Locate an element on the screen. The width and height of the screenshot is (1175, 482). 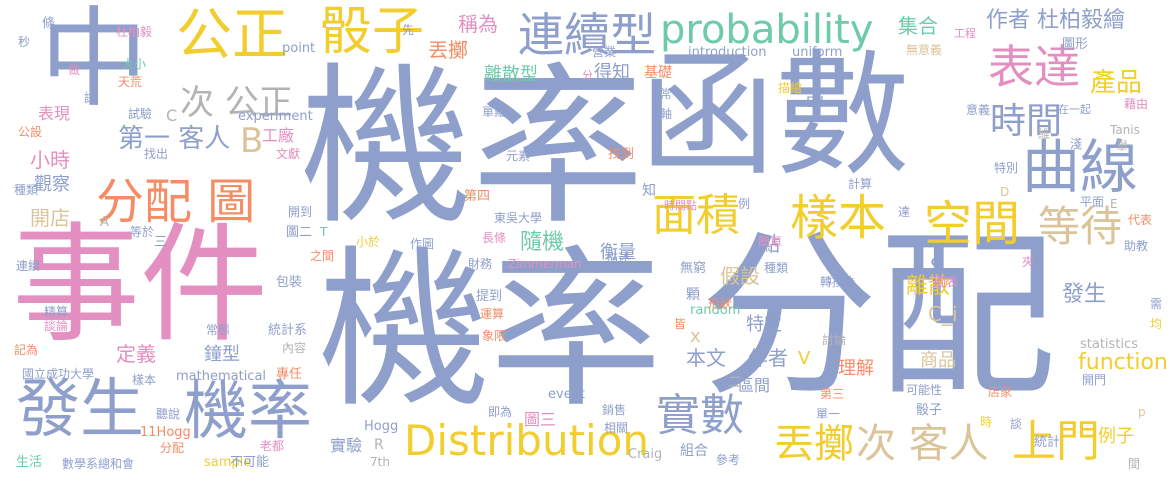
word-e-letter: E is located at coordinates (1114, 204).